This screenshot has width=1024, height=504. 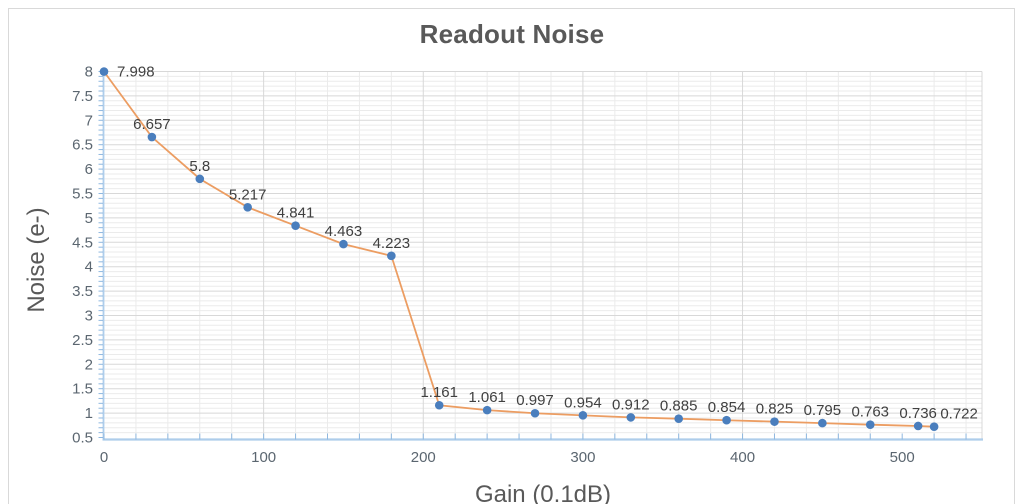 I want to click on data-label: 1.161, so click(x=439, y=392).